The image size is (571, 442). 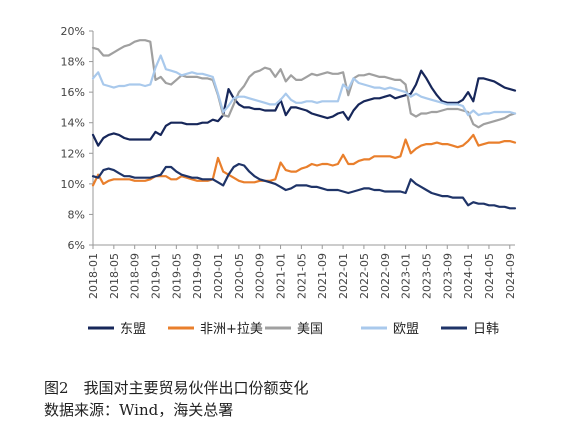 What do you see at coordinates (73, 123) in the screenshot?
I see `y-tick-label: 14%` at bounding box center [73, 123].